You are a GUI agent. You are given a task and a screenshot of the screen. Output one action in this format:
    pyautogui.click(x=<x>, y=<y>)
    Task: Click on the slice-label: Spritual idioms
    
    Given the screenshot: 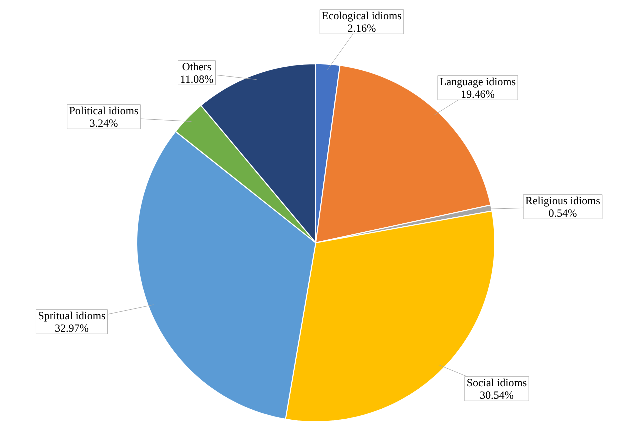 What is the action you would take?
    pyautogui.click(x=72, y=317)
    